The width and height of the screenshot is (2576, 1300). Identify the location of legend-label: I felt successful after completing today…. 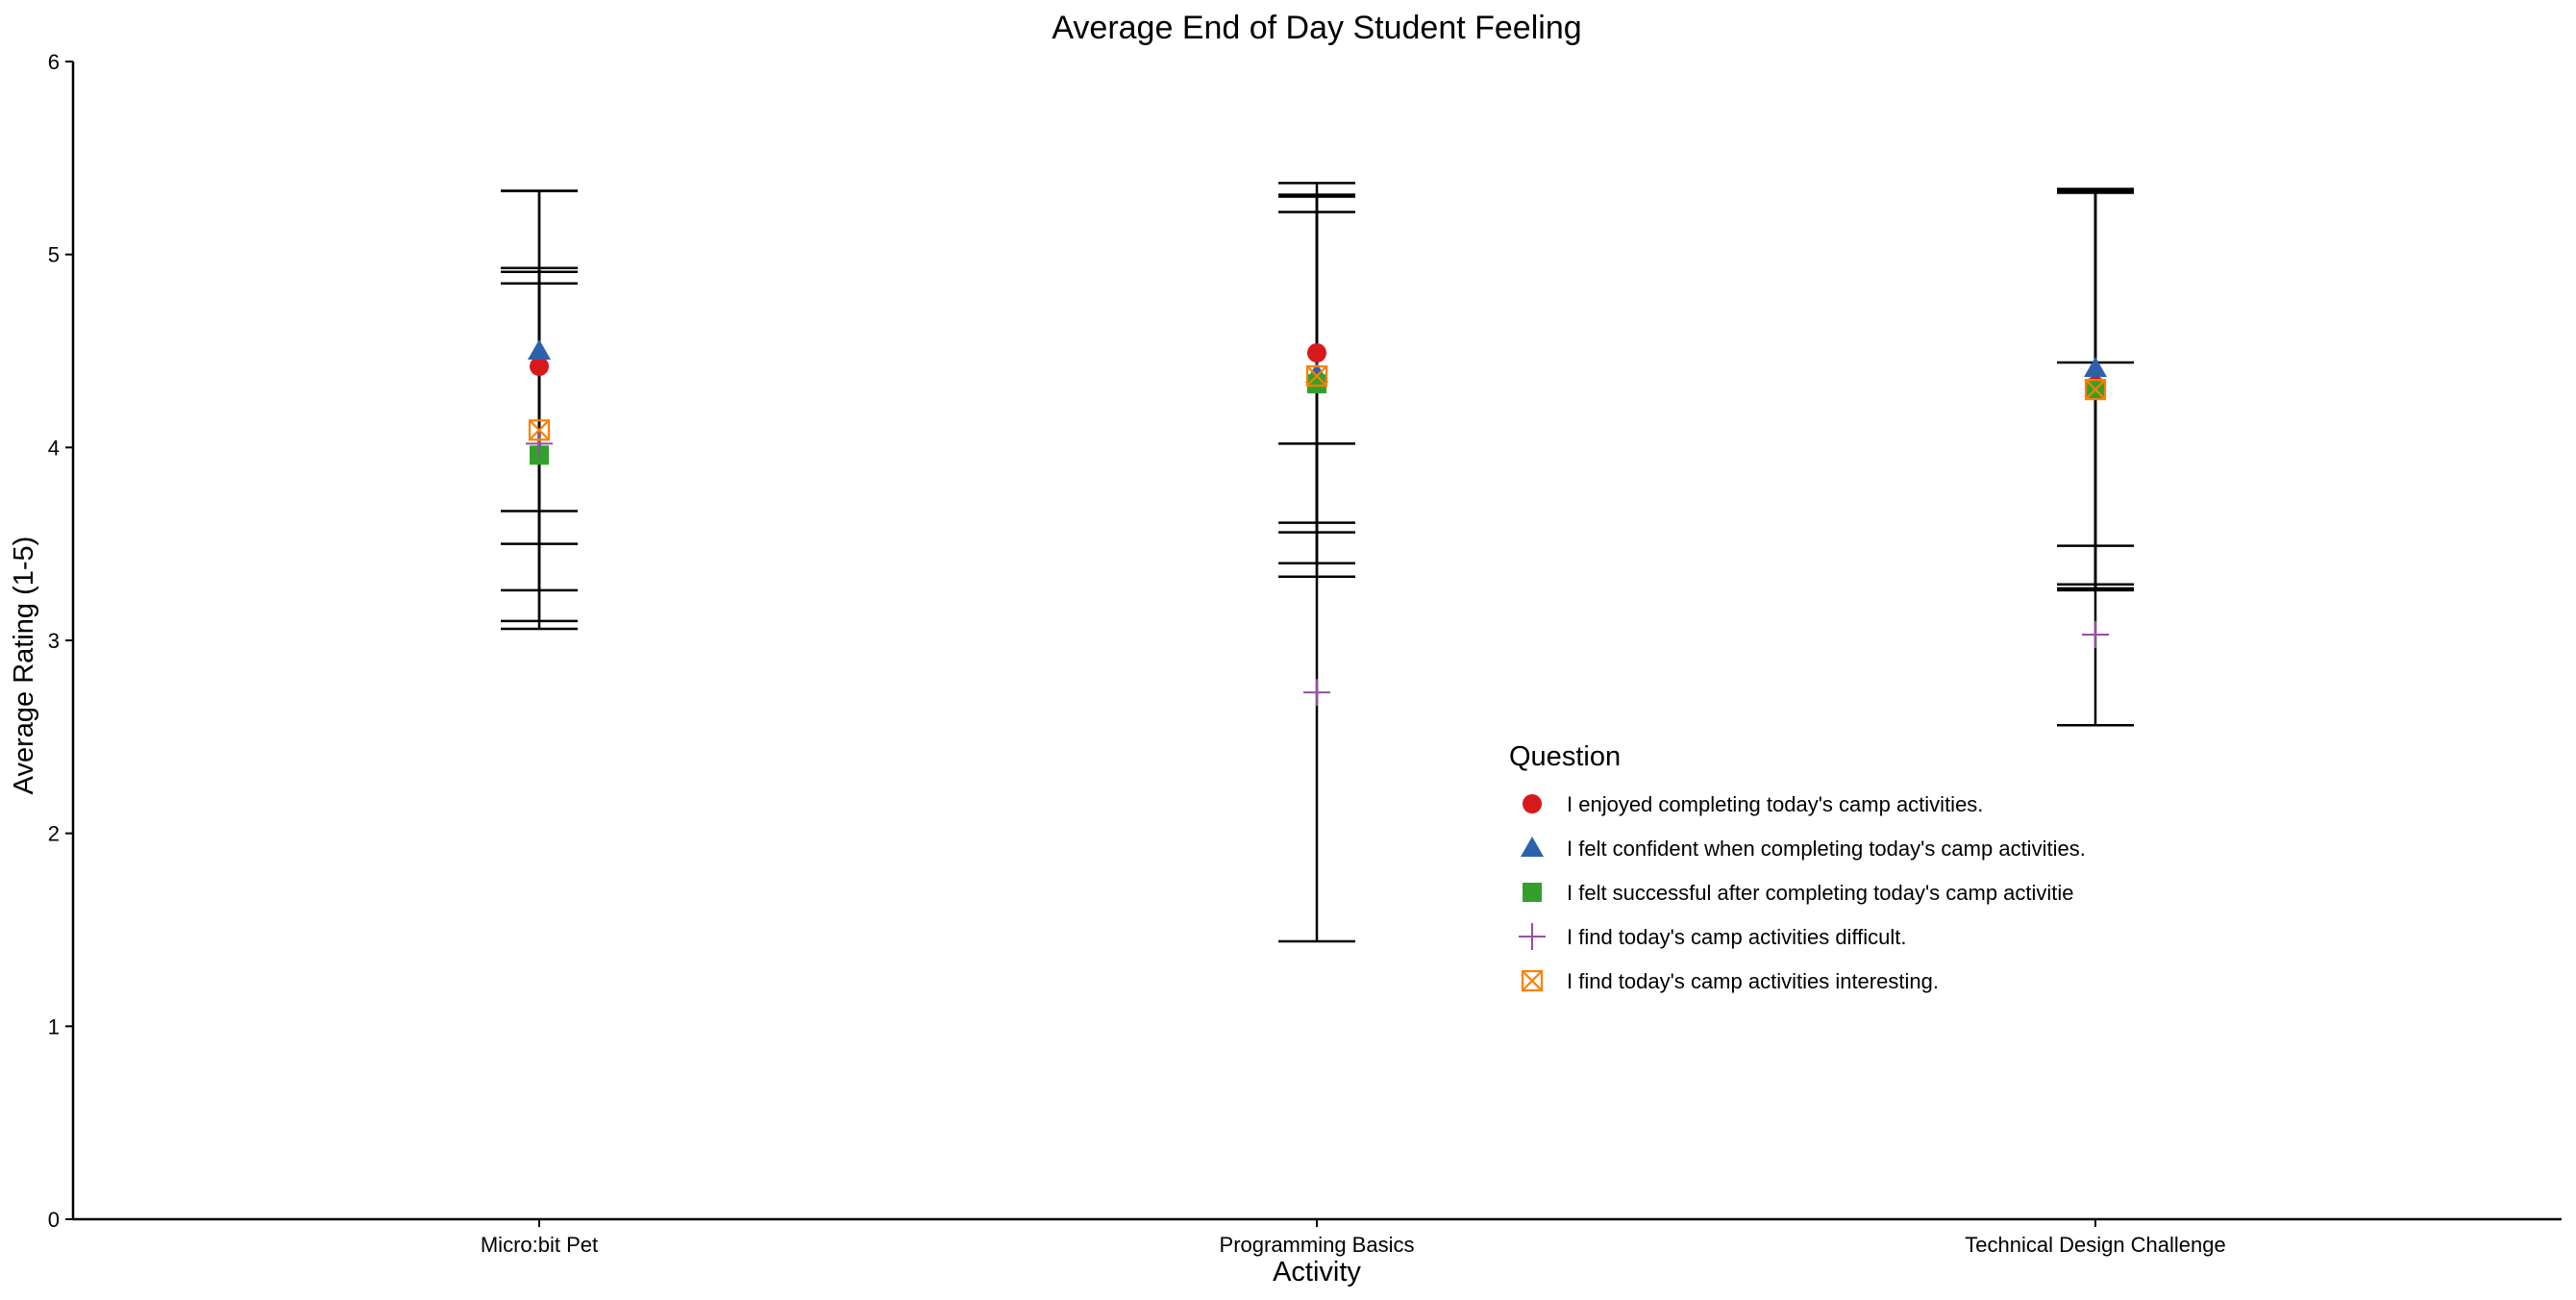
(1820, 893).